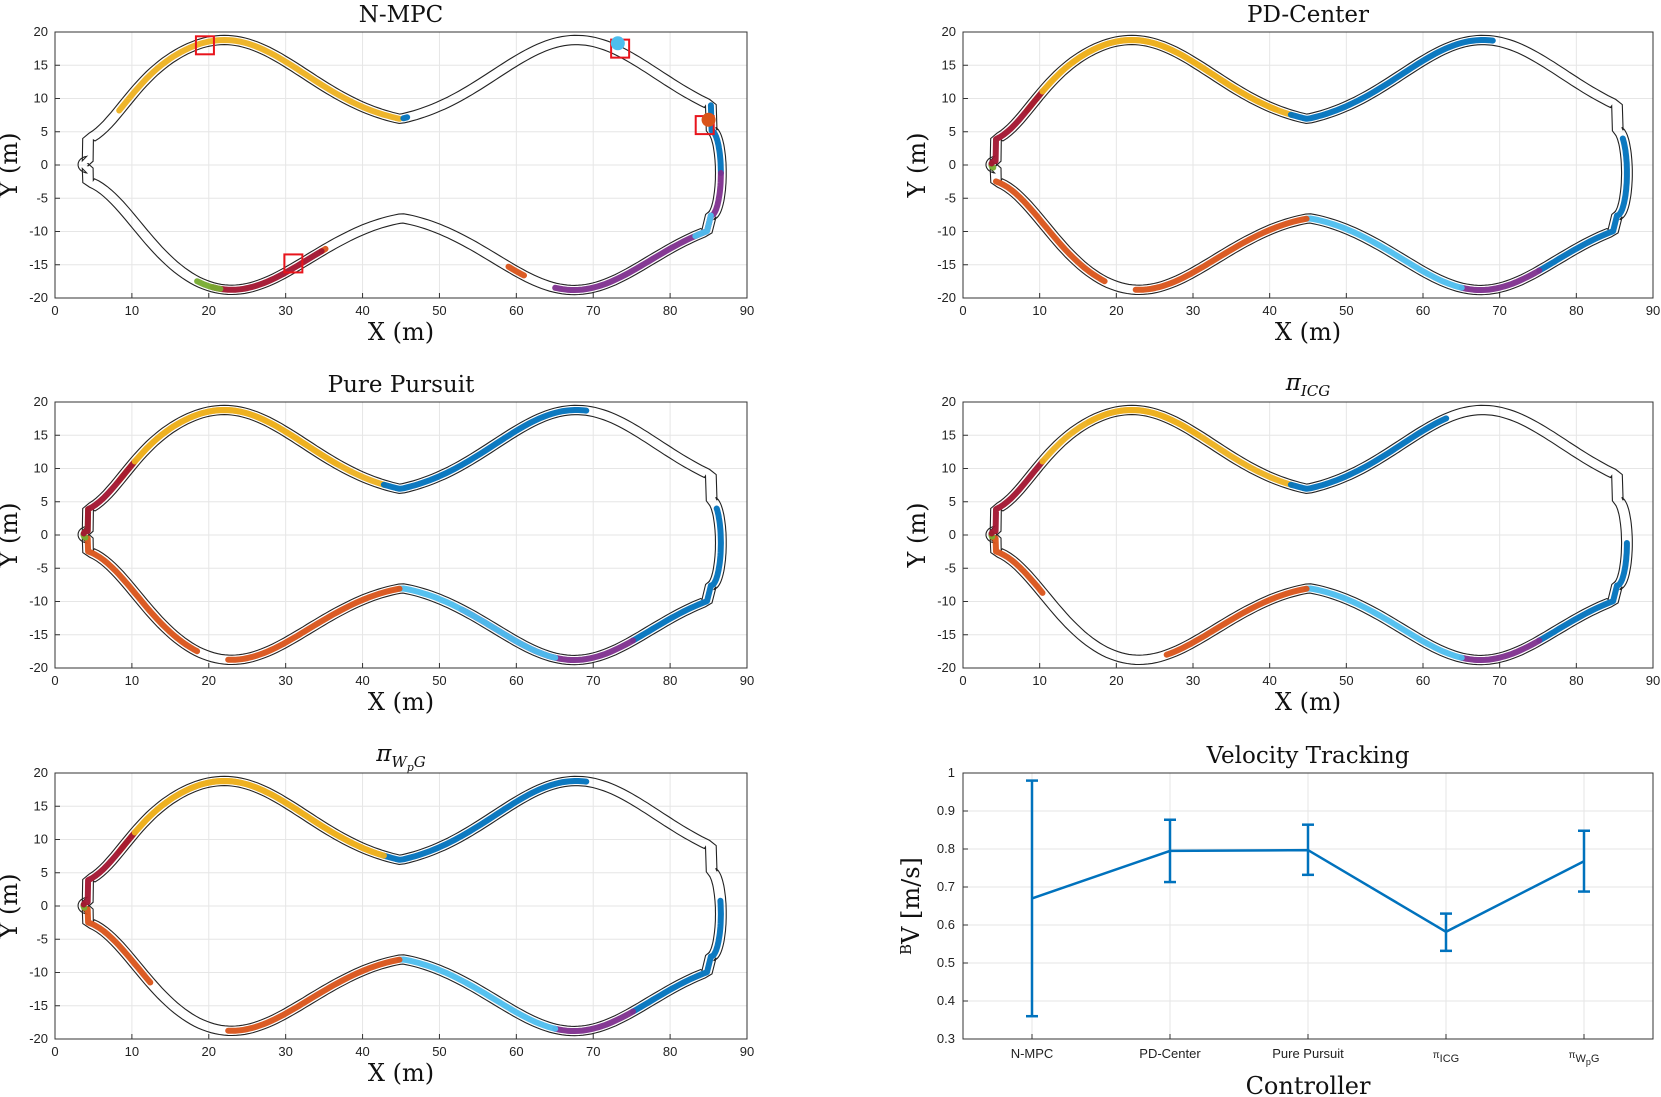  I want to click on y-tick-label: 0.8, so click(946, 848).